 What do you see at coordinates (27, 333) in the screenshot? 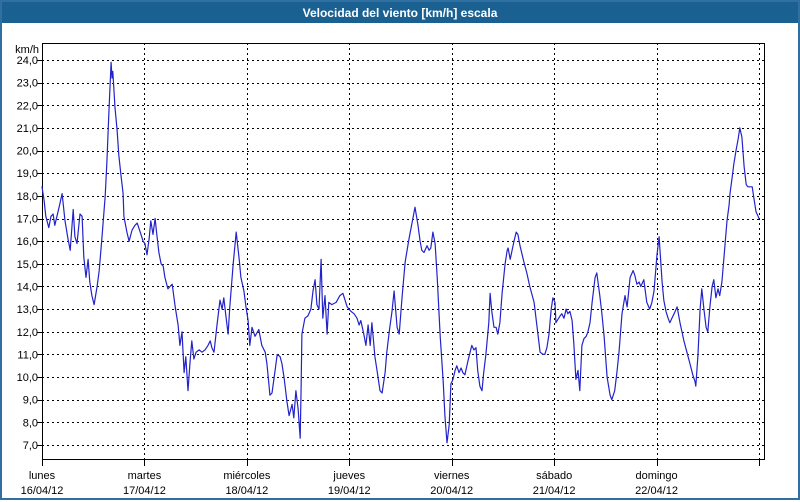
I see `y-tick-label: 12,0` at bounding box center [27, 333].